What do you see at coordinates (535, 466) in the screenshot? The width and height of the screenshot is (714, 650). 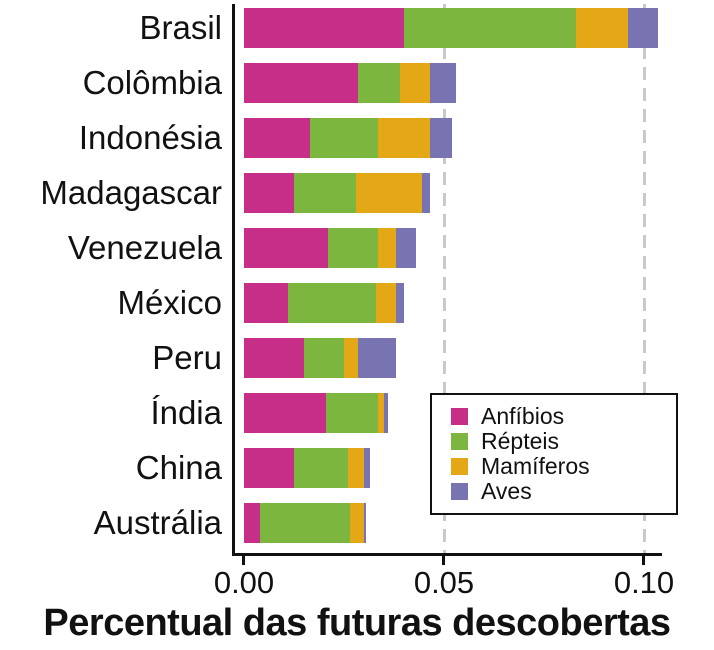 I see `legend-label: Mamíferos` at bounding box center [535, 466].